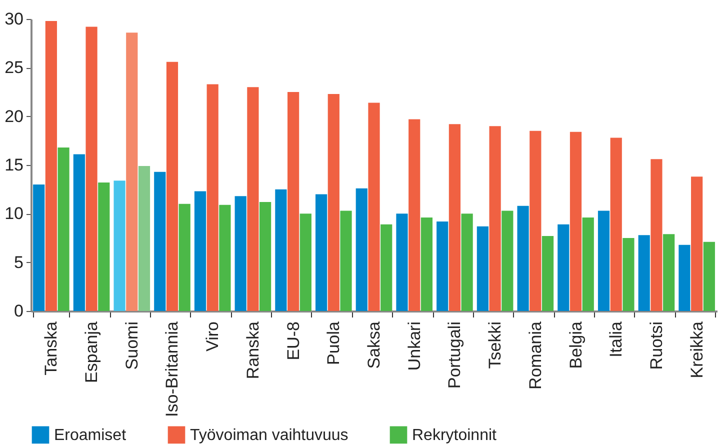 This screenshot has width=719, height=448. Describe the element at coordinates (14, 214) in the screenshot. I see `y-tick-label: 10` at that location.